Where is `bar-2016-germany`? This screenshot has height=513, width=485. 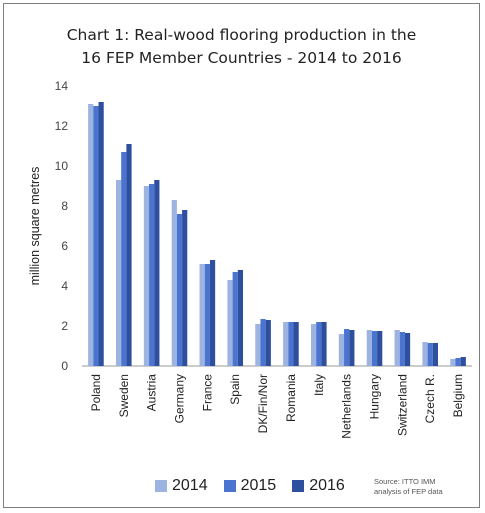
bar-2016-germany is located at coordinates (185, 288).